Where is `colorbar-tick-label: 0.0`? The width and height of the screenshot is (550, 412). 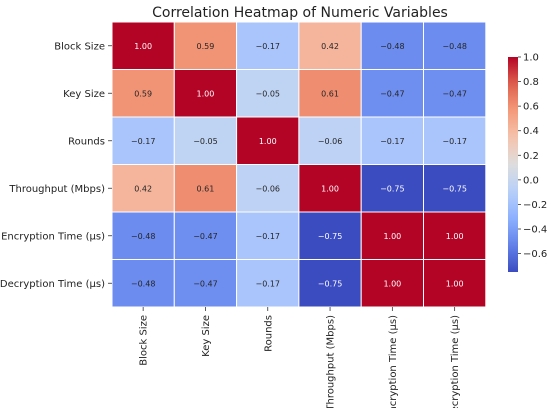 colorbar-tick-label: 0.0 is located at coordinates (531, 180).